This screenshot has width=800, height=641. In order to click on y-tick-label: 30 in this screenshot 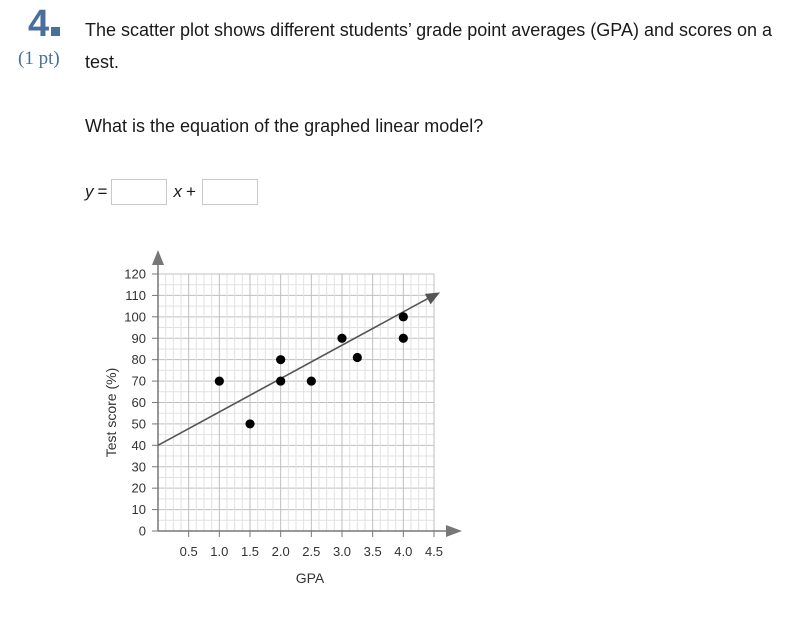, I will do `click(139, 466)`.